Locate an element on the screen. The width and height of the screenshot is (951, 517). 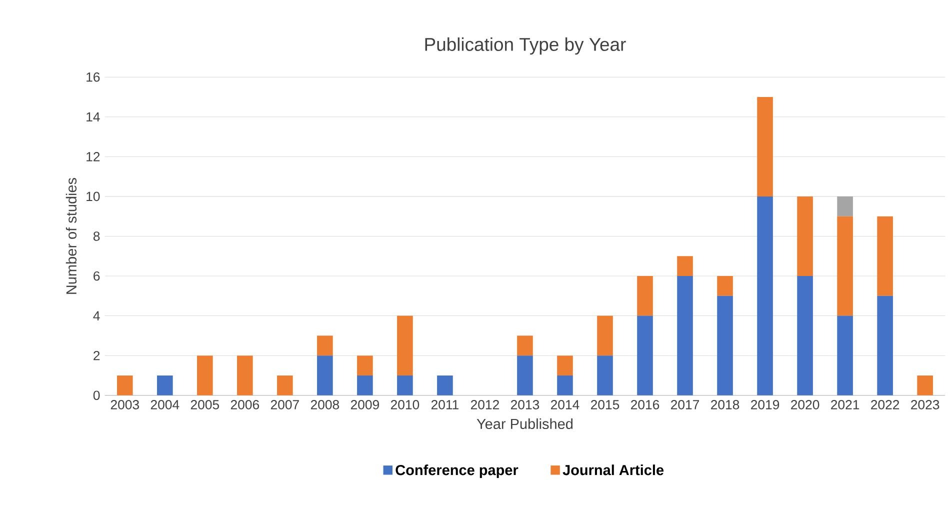
x-tick-label: 2020 is located at coordinates (805, 405).